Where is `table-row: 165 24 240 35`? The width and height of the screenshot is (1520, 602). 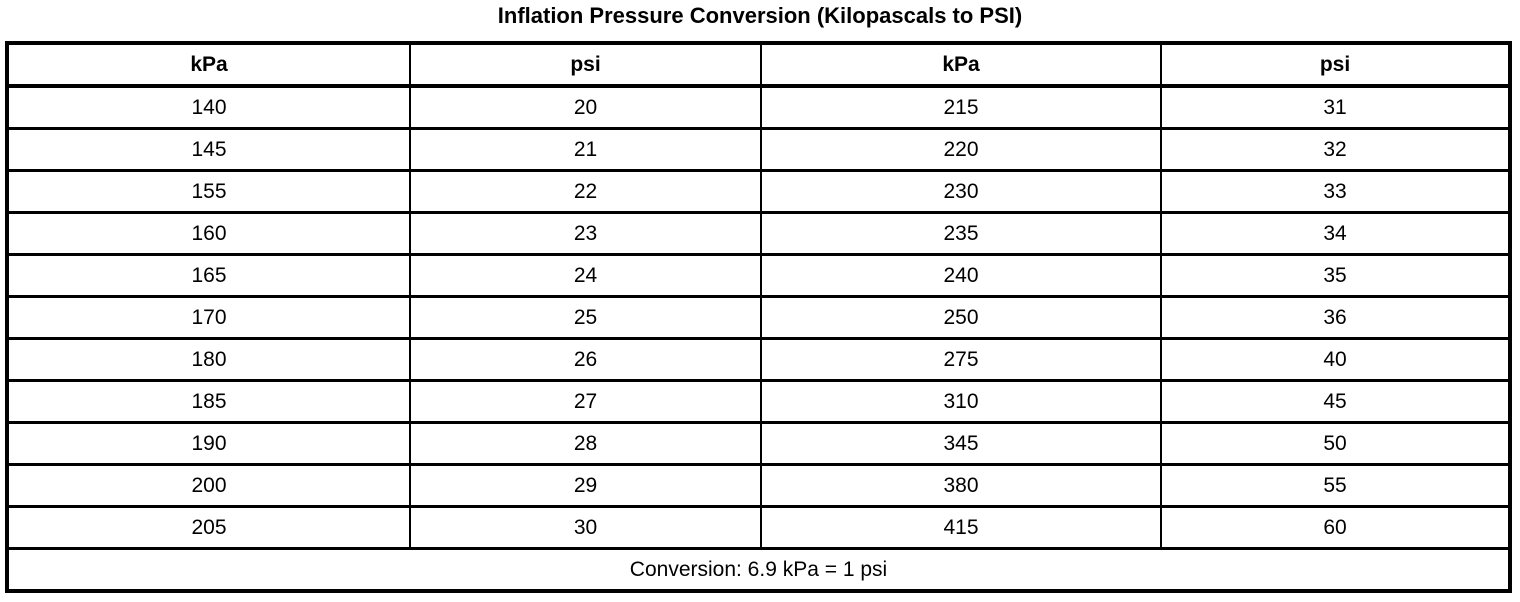 table-row: 165 24 240 35 is located at coordinates (758, 275).